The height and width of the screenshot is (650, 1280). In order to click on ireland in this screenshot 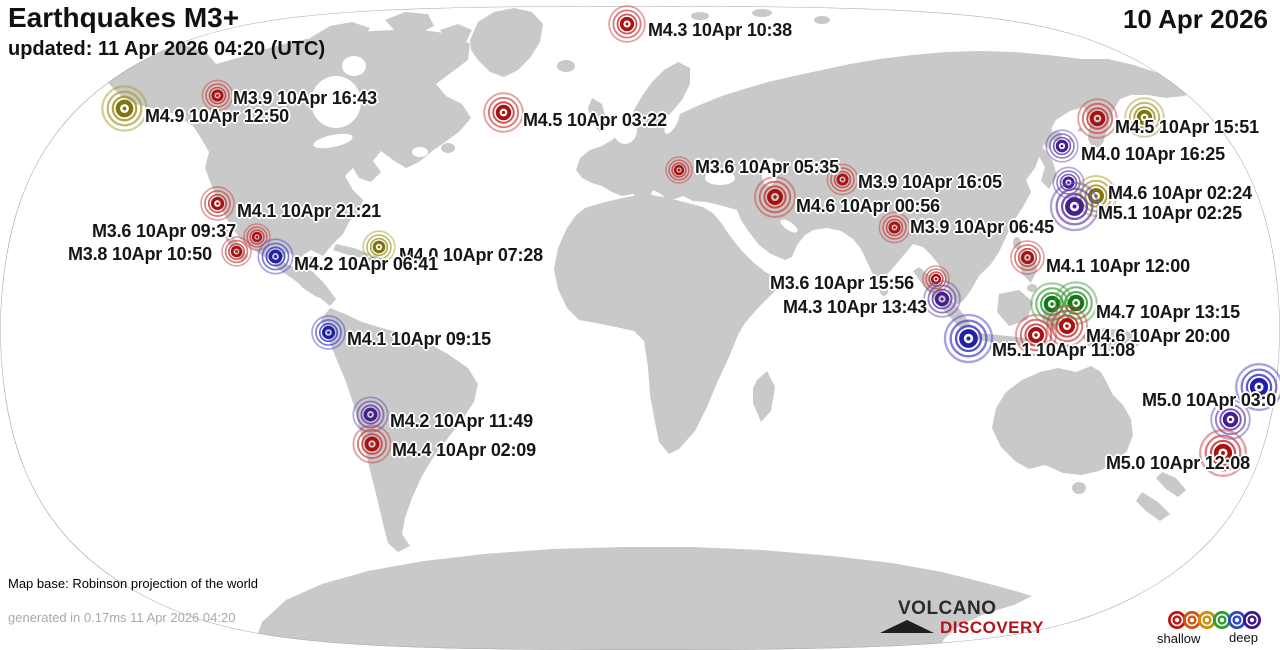, I will do `click(580, 122)`.